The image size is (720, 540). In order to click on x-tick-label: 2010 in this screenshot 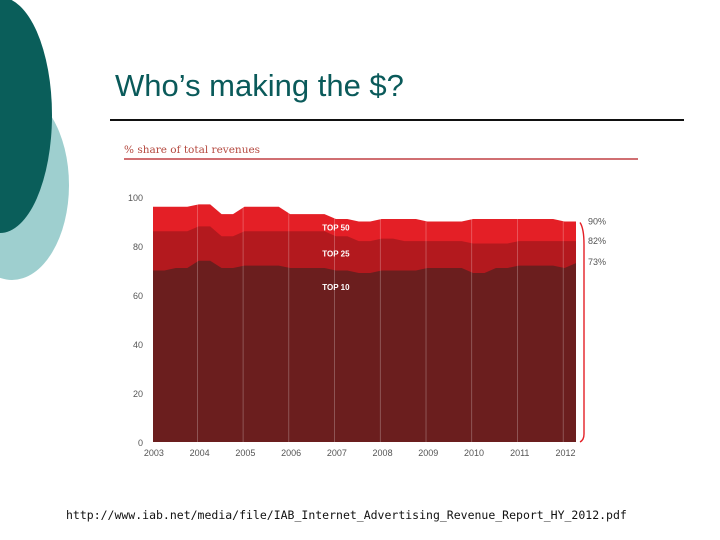, I will do `click(474, 453)`.